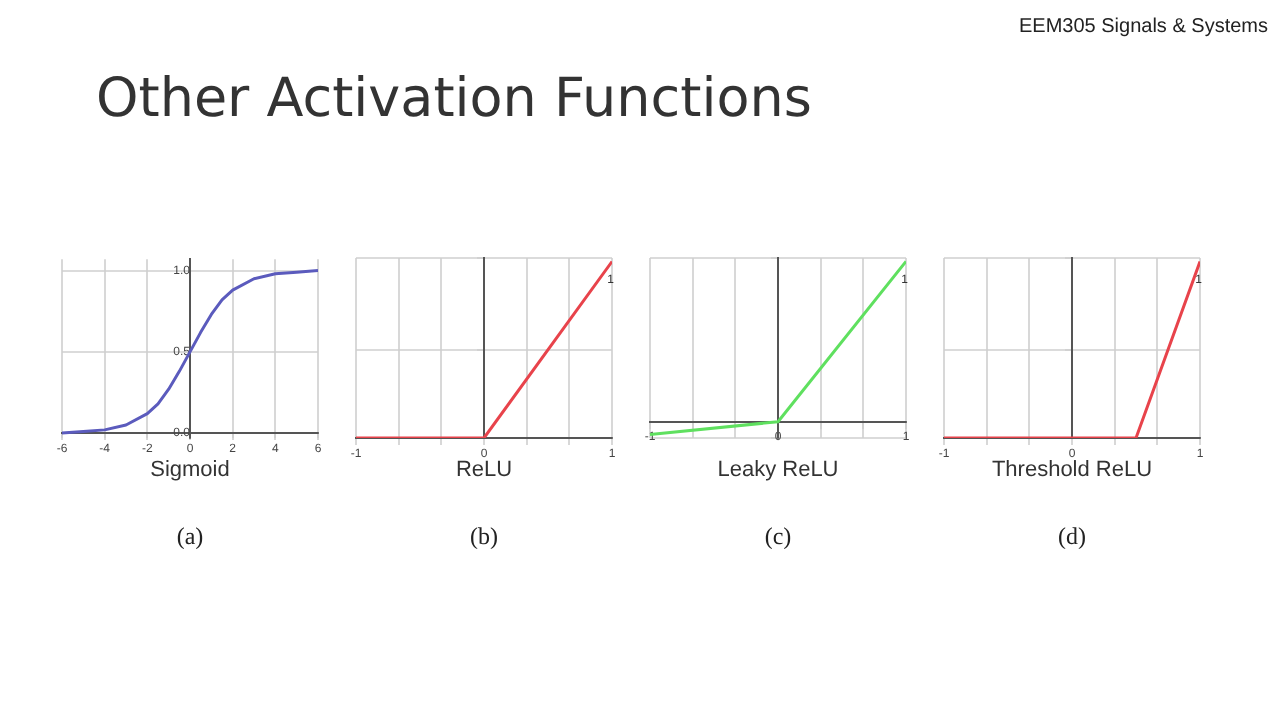  Describe the element at coordinates (190, 470) in the screenshot. I see `x-axis-title: Sigmoid` at that location.